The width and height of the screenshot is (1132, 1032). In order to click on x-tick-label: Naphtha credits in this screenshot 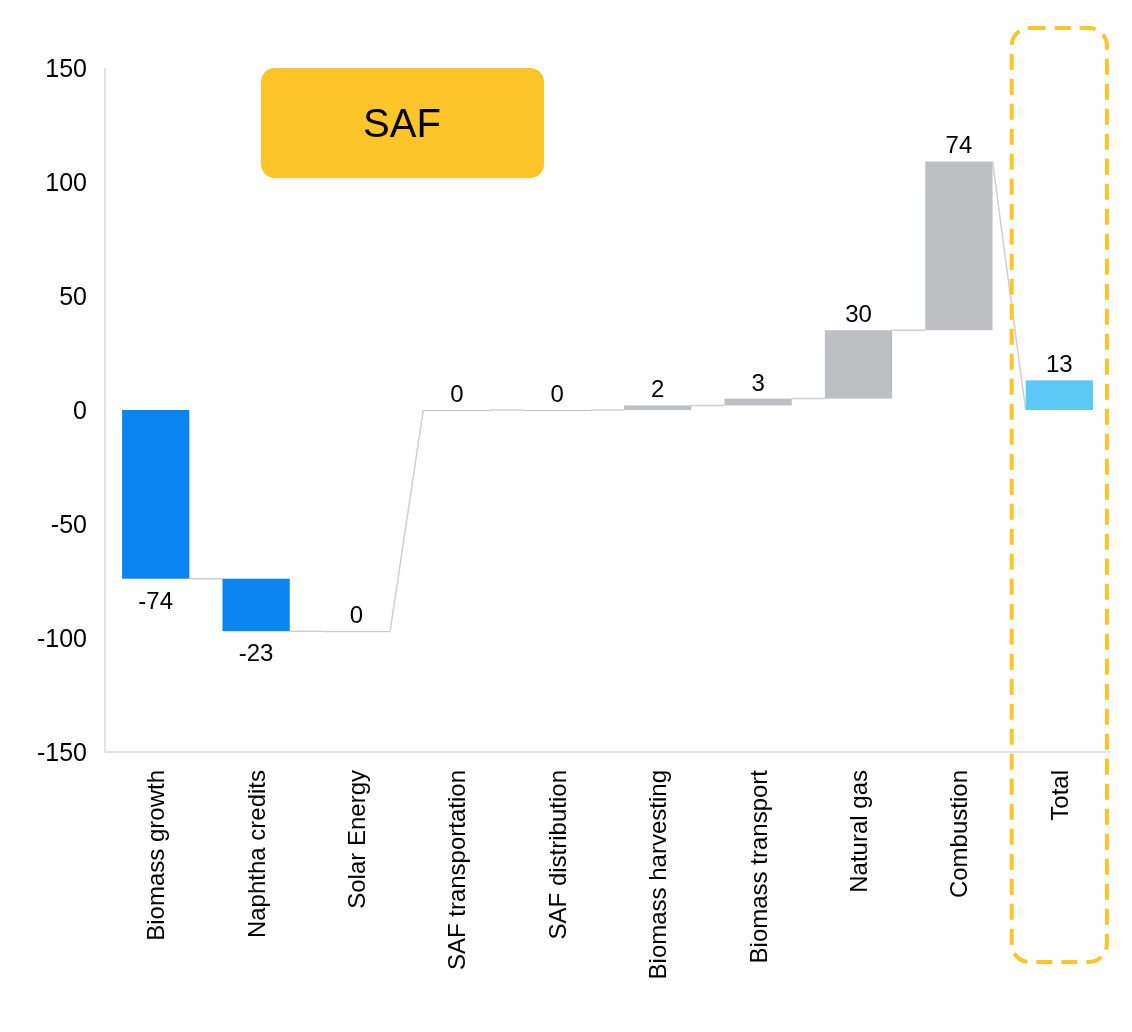, I will do `click(256, 854)`.